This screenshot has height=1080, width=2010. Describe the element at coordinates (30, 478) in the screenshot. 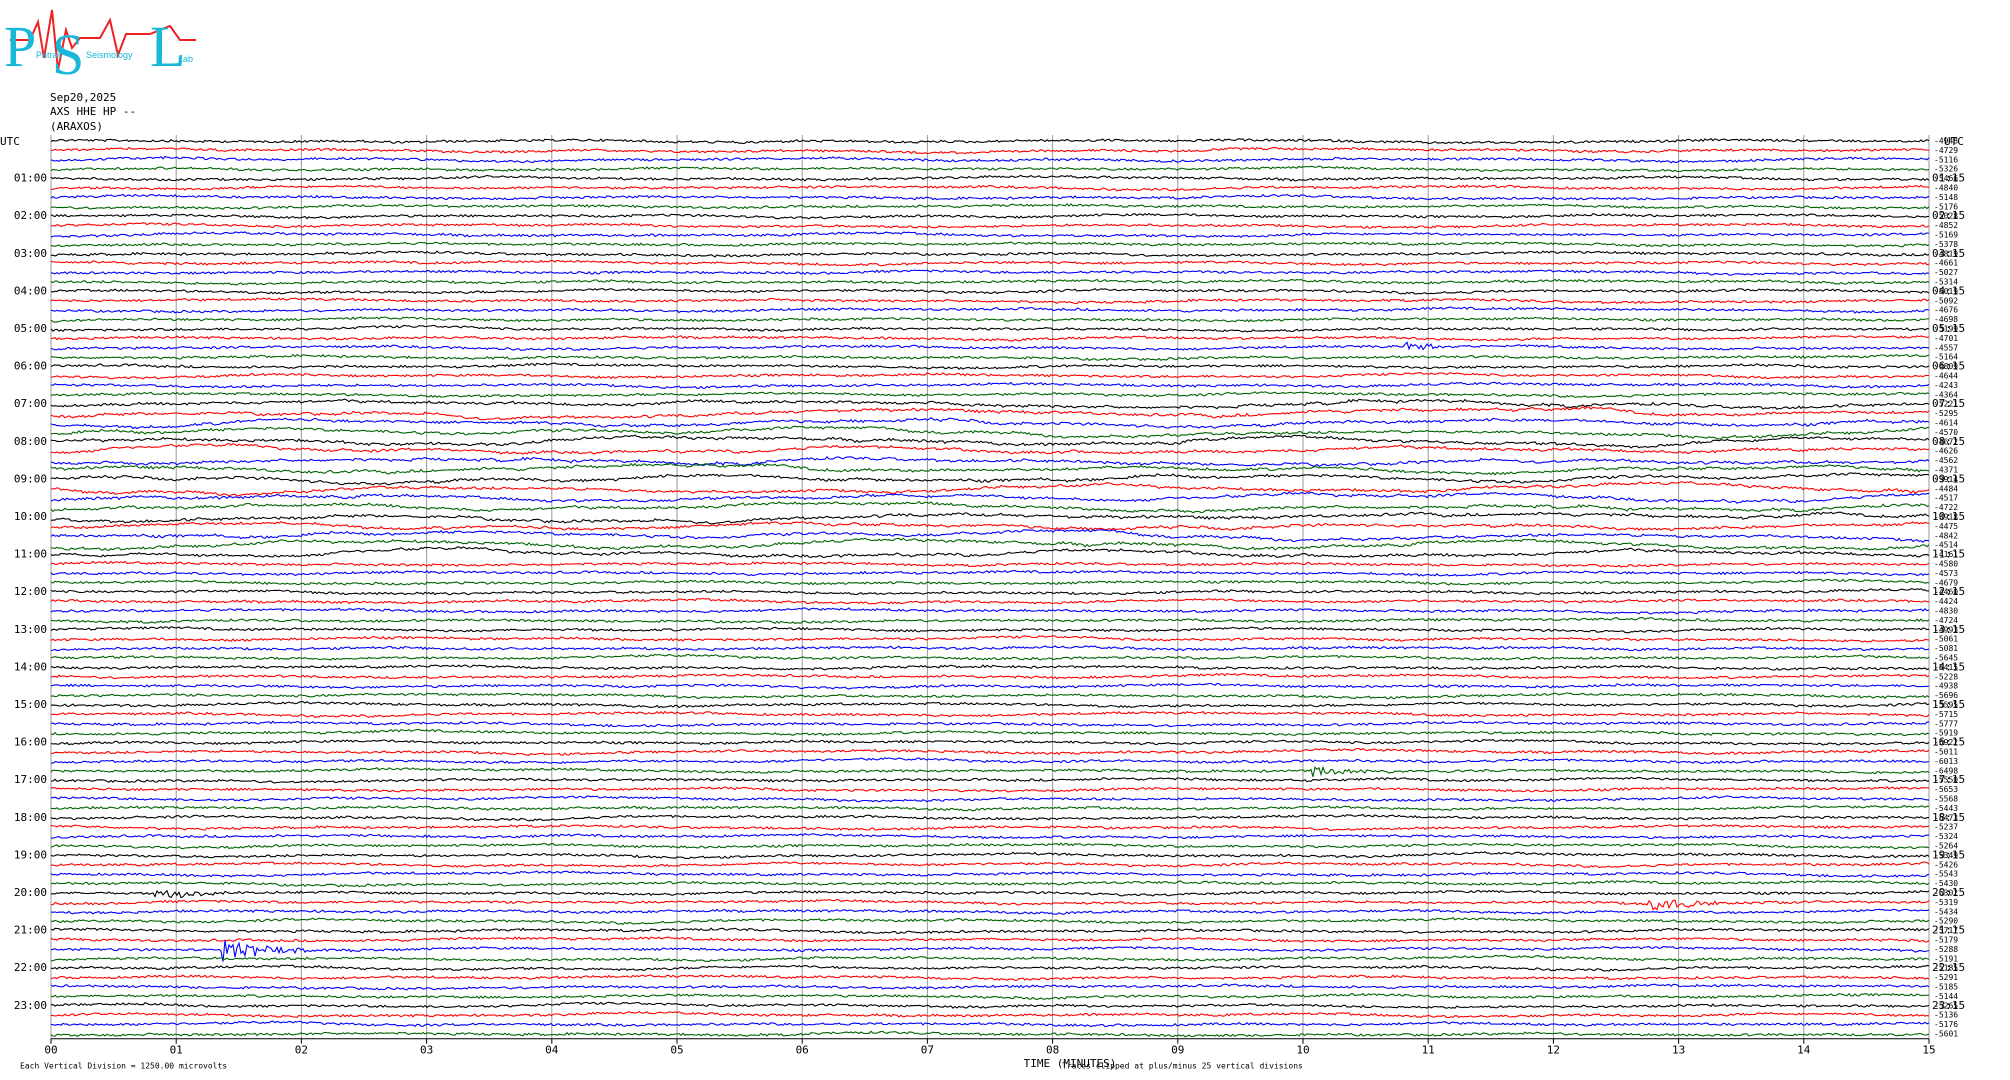

I see `left-hour-label: 09:00` at that location.